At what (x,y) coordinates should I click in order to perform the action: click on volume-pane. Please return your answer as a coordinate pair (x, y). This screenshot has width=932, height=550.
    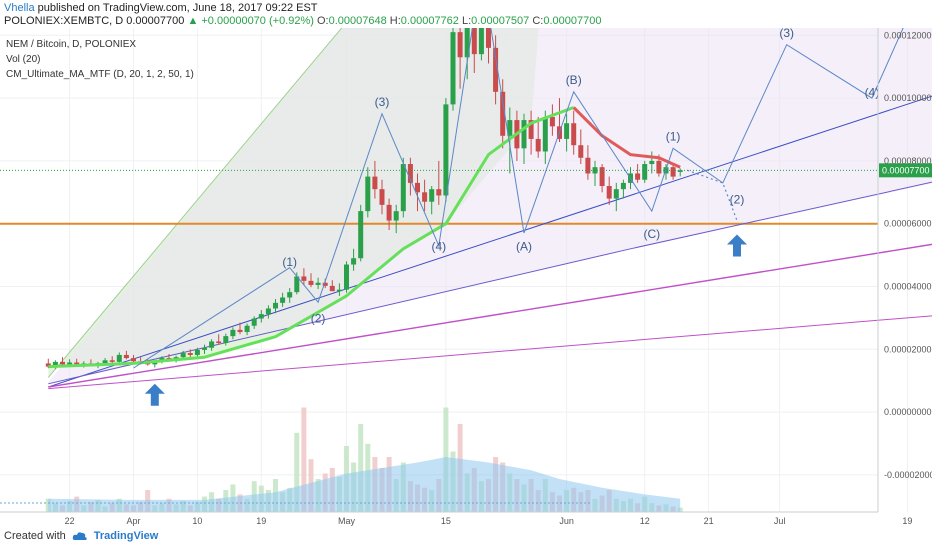
    Looking at the image, I should click on (341, 459).